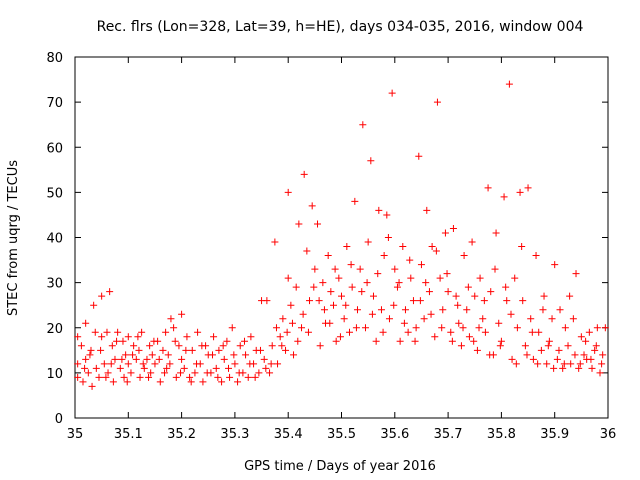 This screenshot has width=640, height=480. I want to click on y-tick-label: 20, so click(54, 329).